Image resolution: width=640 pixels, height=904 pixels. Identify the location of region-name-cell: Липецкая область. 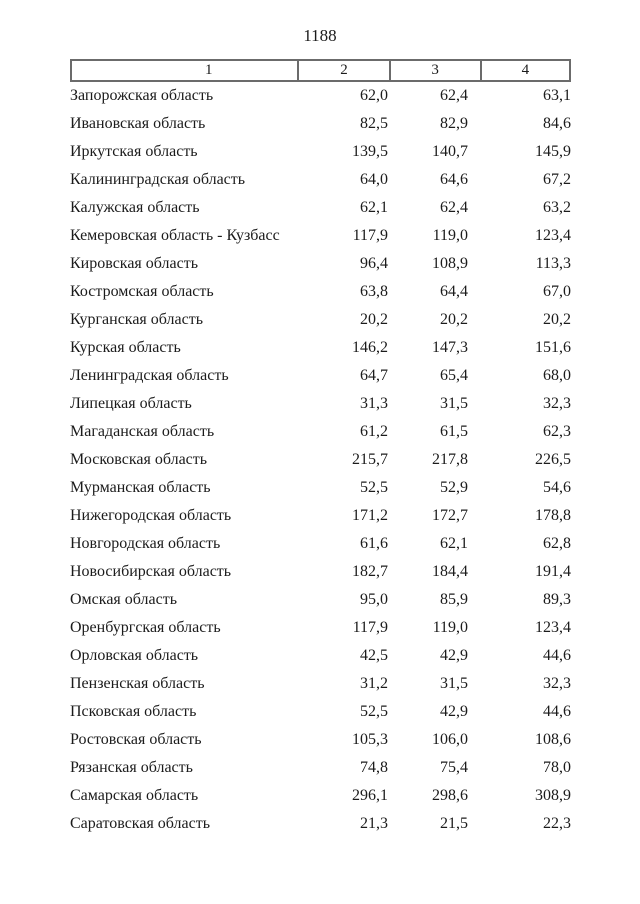
(131, 403).